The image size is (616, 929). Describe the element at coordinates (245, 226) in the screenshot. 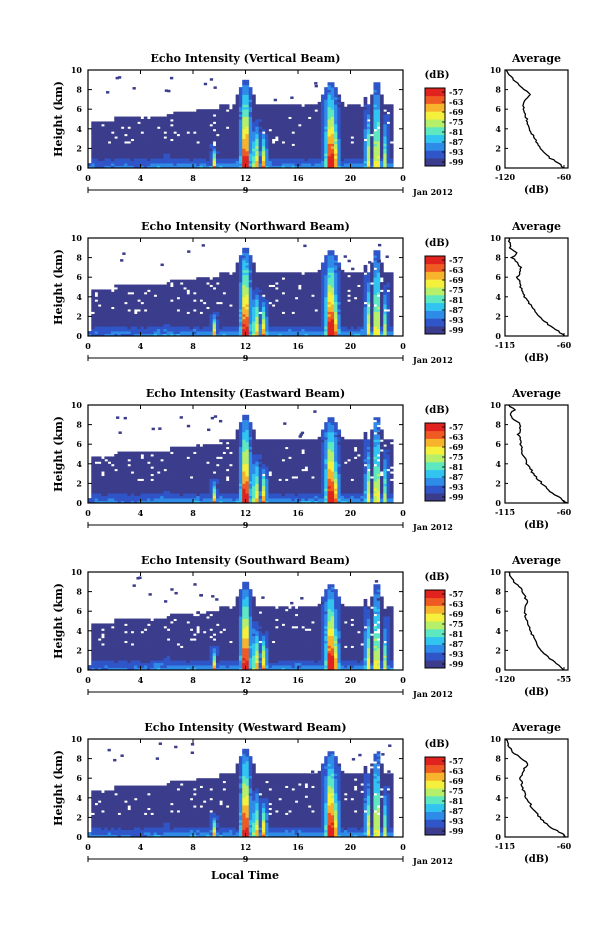

I see `panel-title: Echo Intensity (Northward Beam)` at that location.